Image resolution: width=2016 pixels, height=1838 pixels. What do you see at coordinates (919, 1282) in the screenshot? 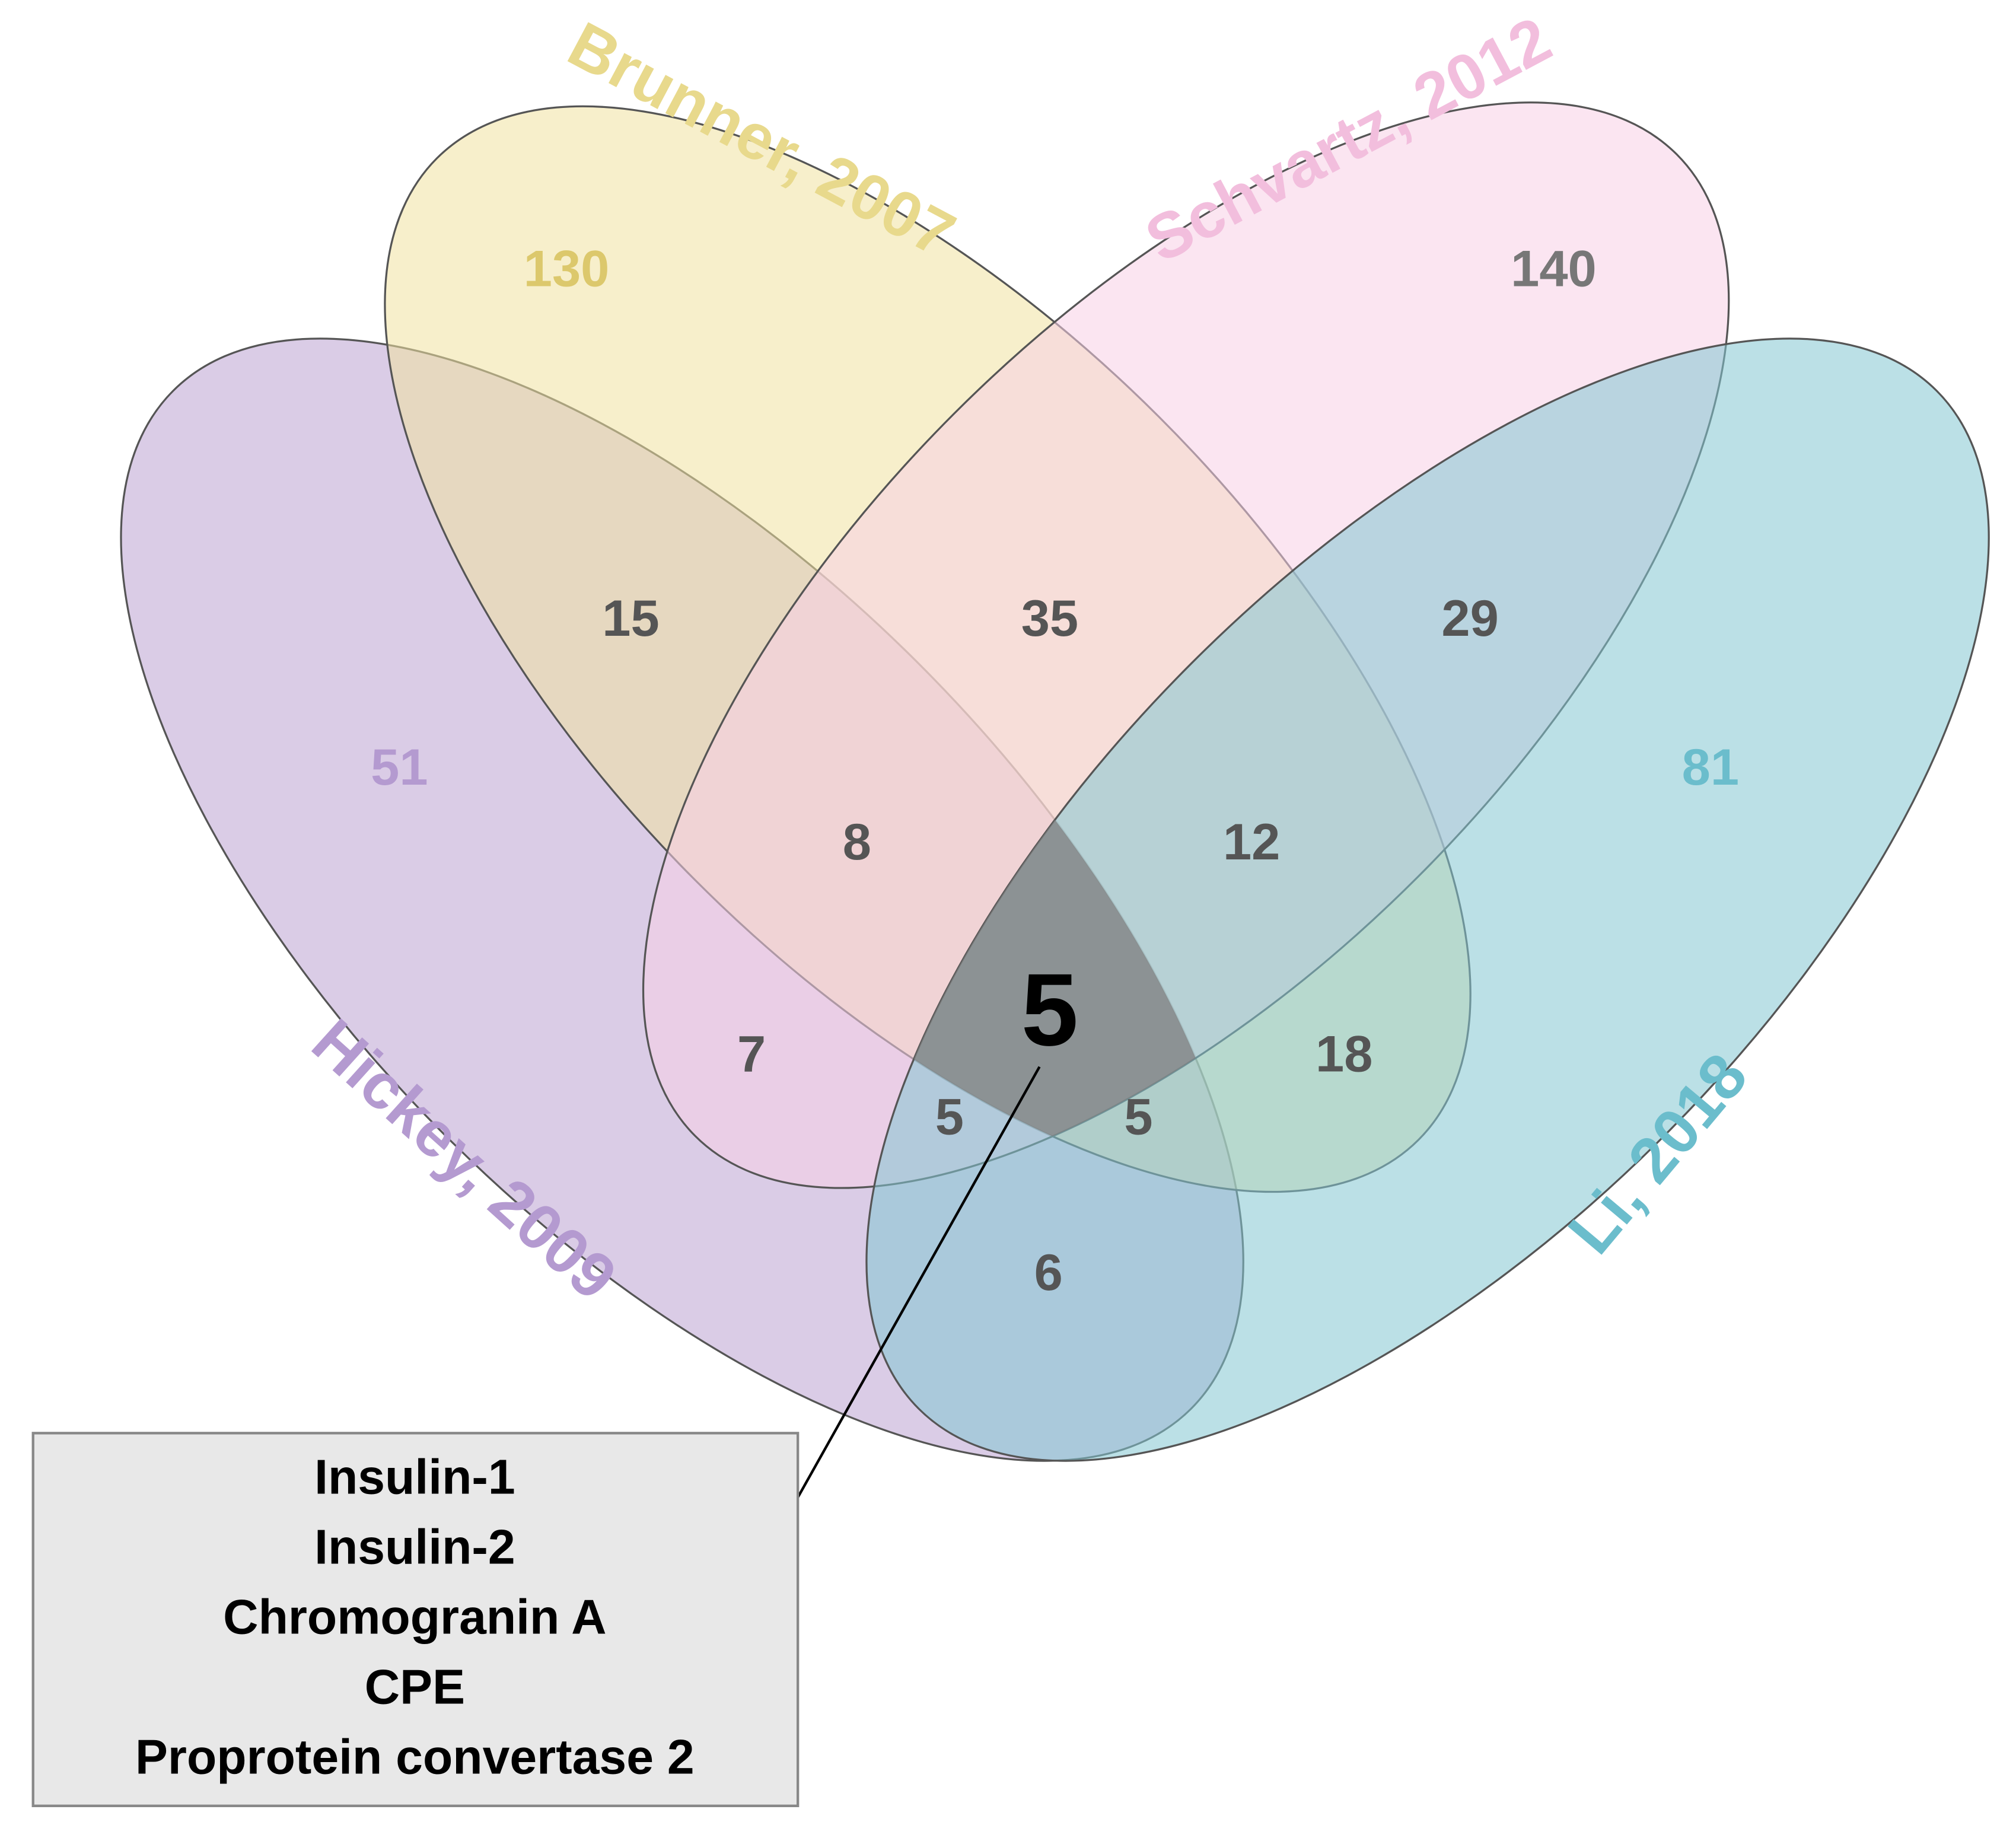
I see `callout-line` at bounding box center [919, 1282].